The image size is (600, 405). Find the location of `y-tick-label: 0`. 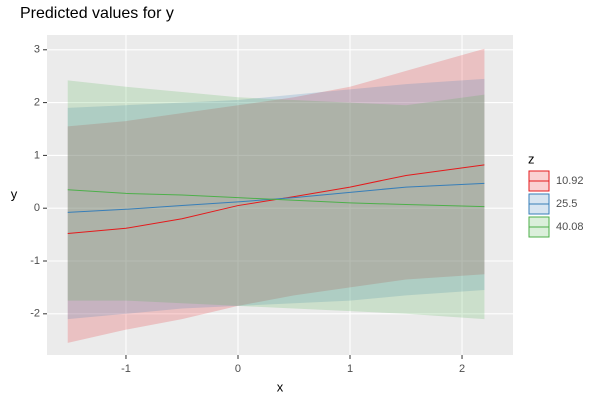

y-tick-label: 0 is located at coordinates (37, 208).